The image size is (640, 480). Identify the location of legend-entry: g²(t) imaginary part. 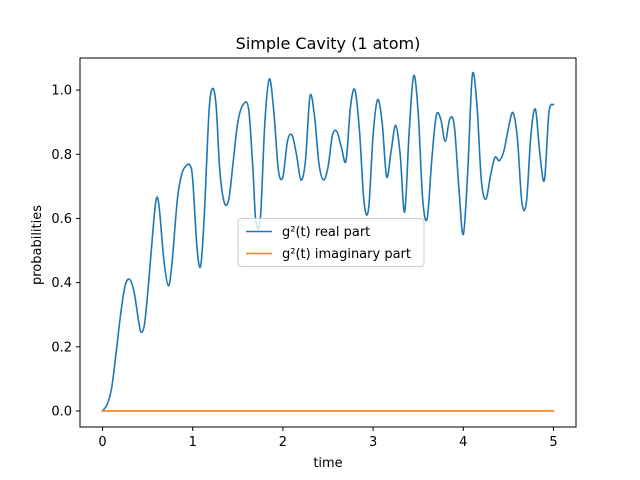
(346, 254).